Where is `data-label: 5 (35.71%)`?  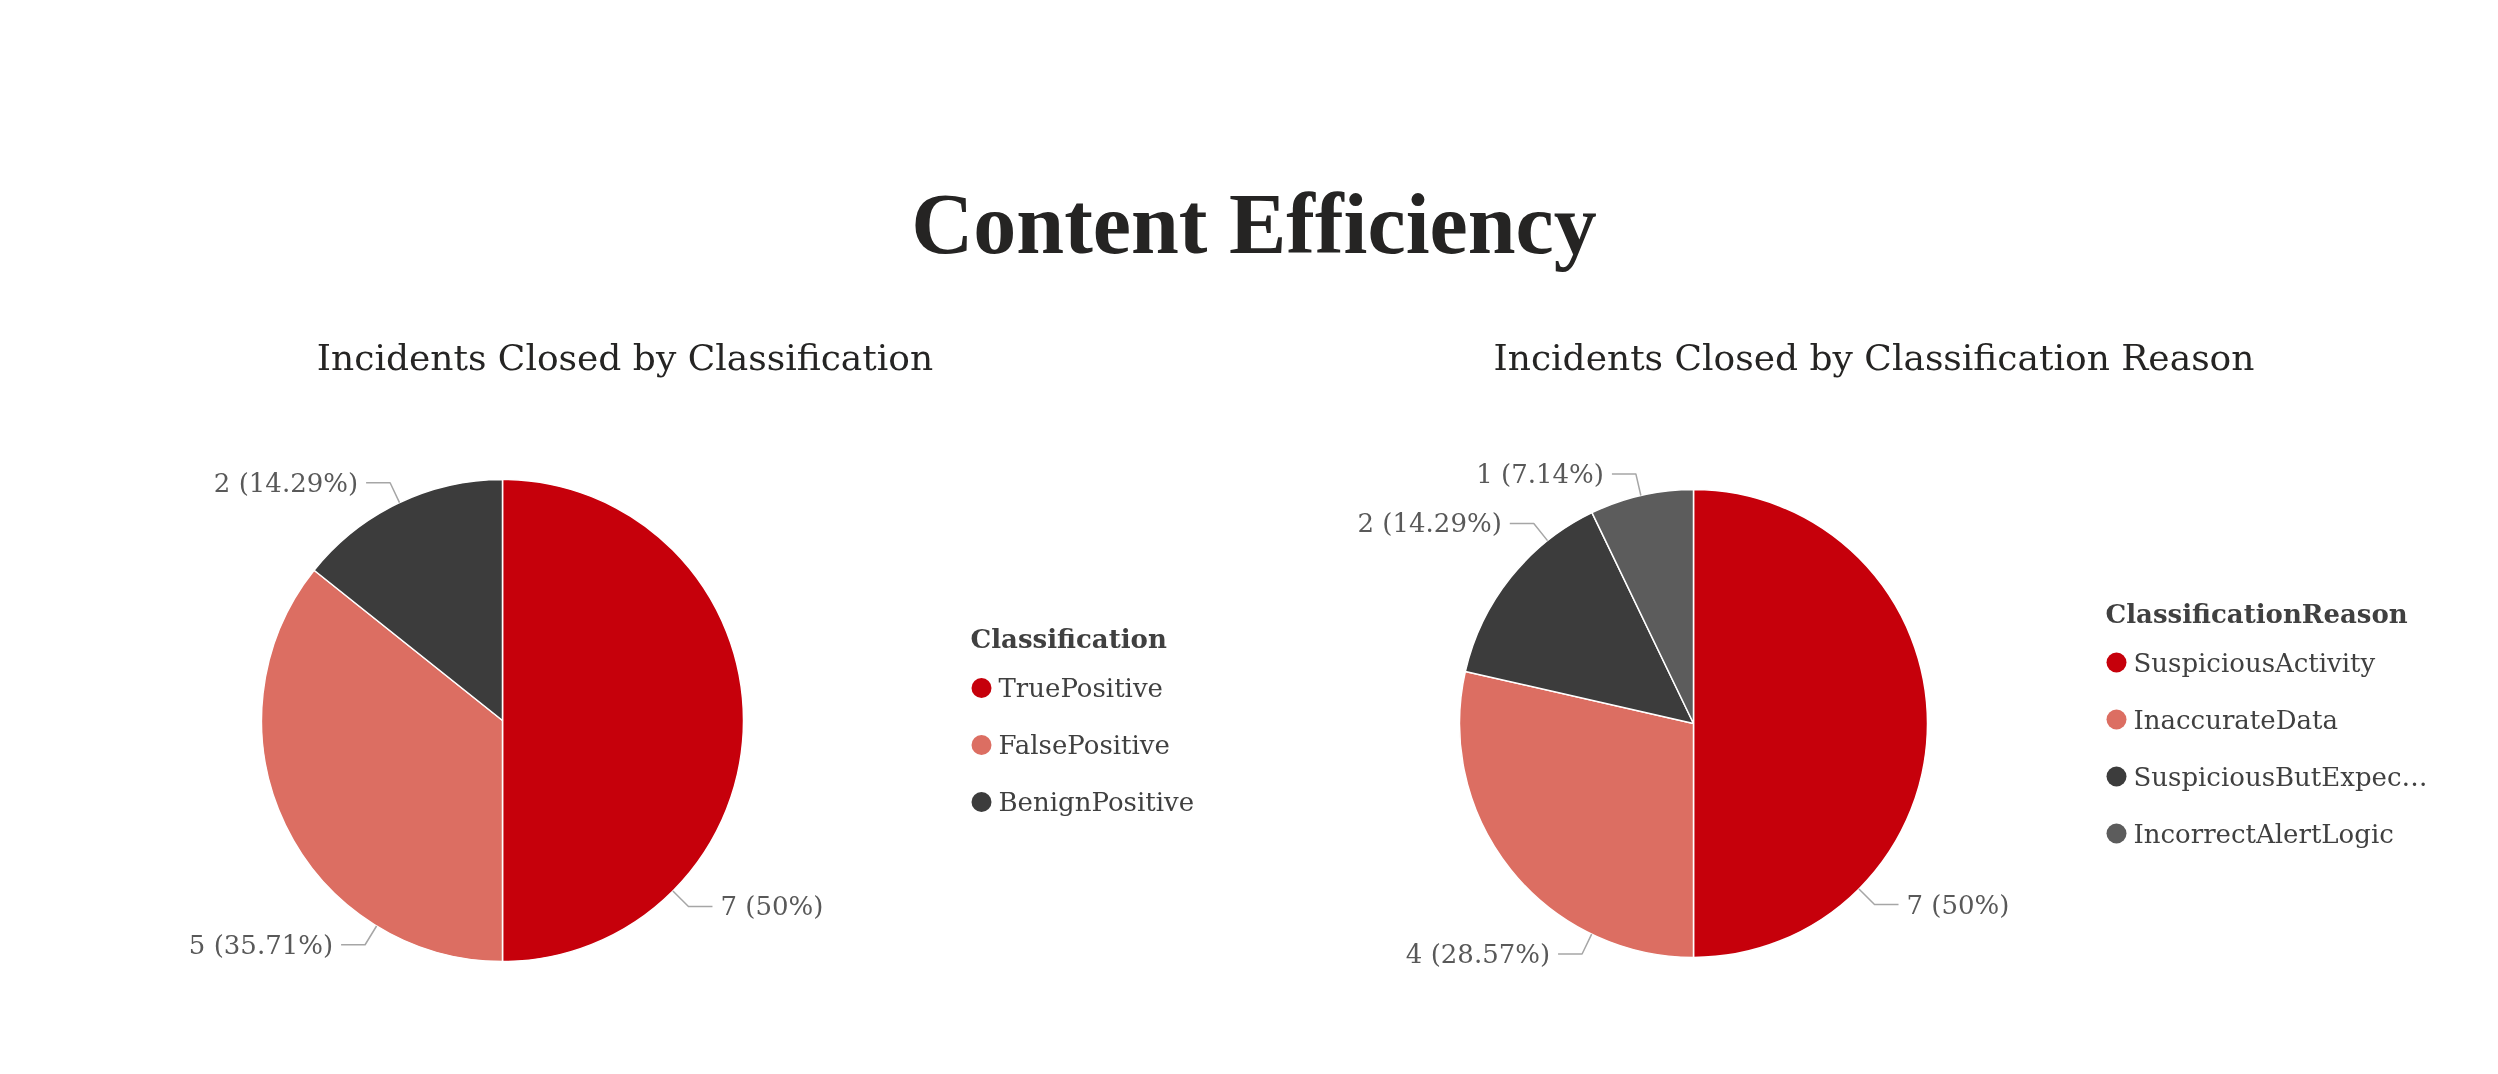 data-label: 5 (35.71%) is located at coordinates (261, 944).